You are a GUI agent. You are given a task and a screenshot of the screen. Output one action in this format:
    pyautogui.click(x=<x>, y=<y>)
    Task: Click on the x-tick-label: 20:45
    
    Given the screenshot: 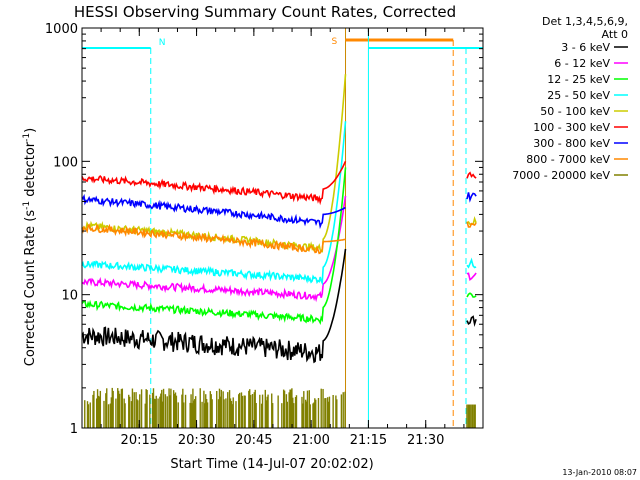 What is the action you would take?
    pyautogui.click(x=253, y=440)
    